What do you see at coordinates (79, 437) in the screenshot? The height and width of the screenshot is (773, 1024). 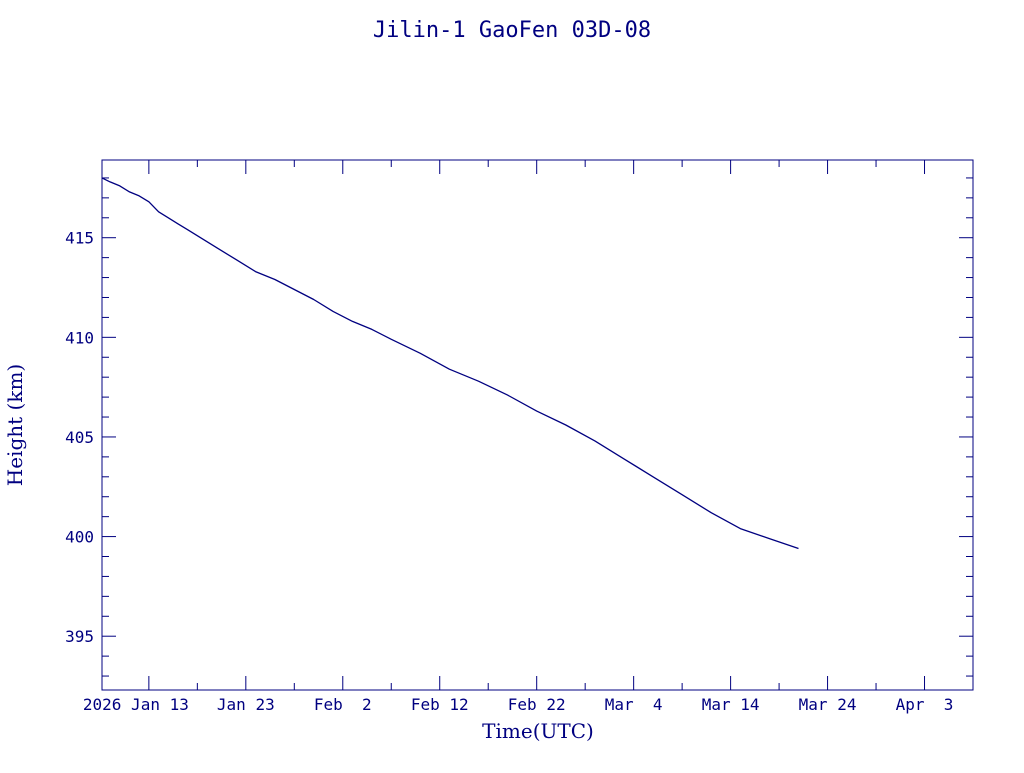 I see `y-tick-label: 405` at bounding box center [79, 437].